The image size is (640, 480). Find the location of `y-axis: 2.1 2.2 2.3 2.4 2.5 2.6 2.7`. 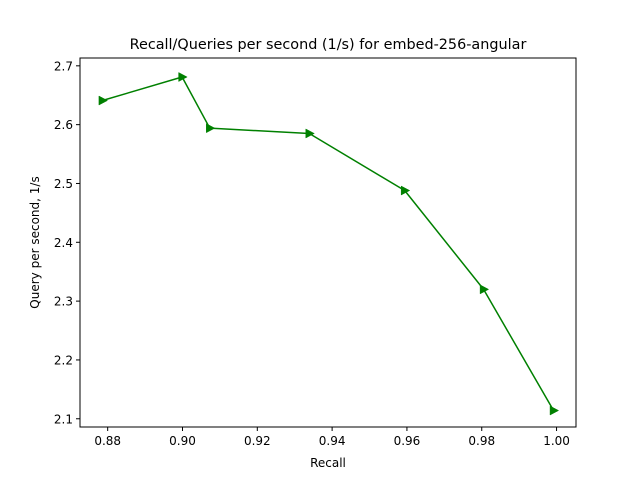

y-axis: 2.1 2.2 2.3 2.4 2.5 2.6 2.7 is located at coordinates (67, 242).